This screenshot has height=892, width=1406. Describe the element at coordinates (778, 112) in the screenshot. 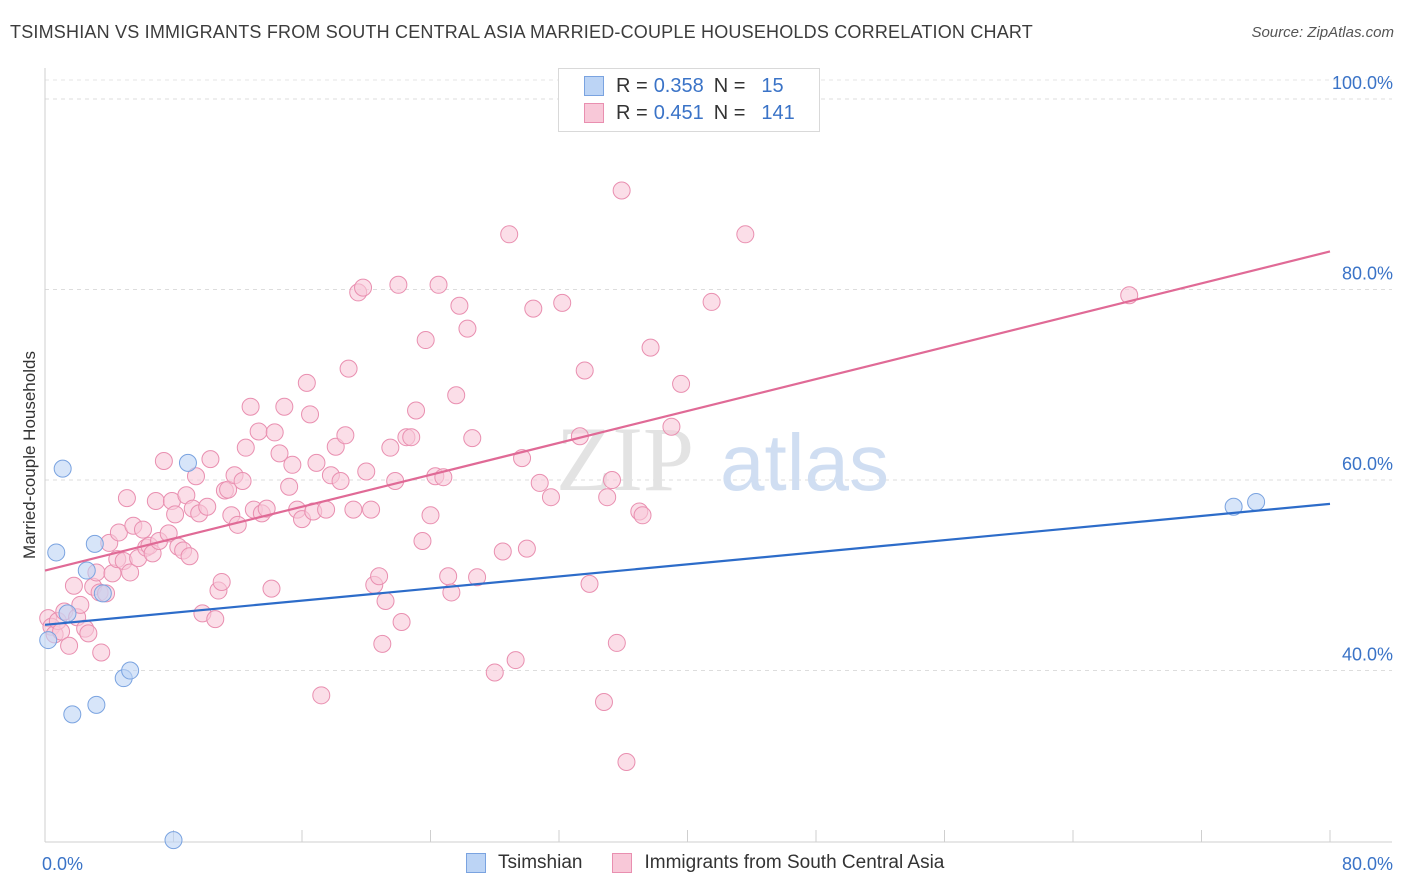

I see `legend-n-value: 141` at that location.